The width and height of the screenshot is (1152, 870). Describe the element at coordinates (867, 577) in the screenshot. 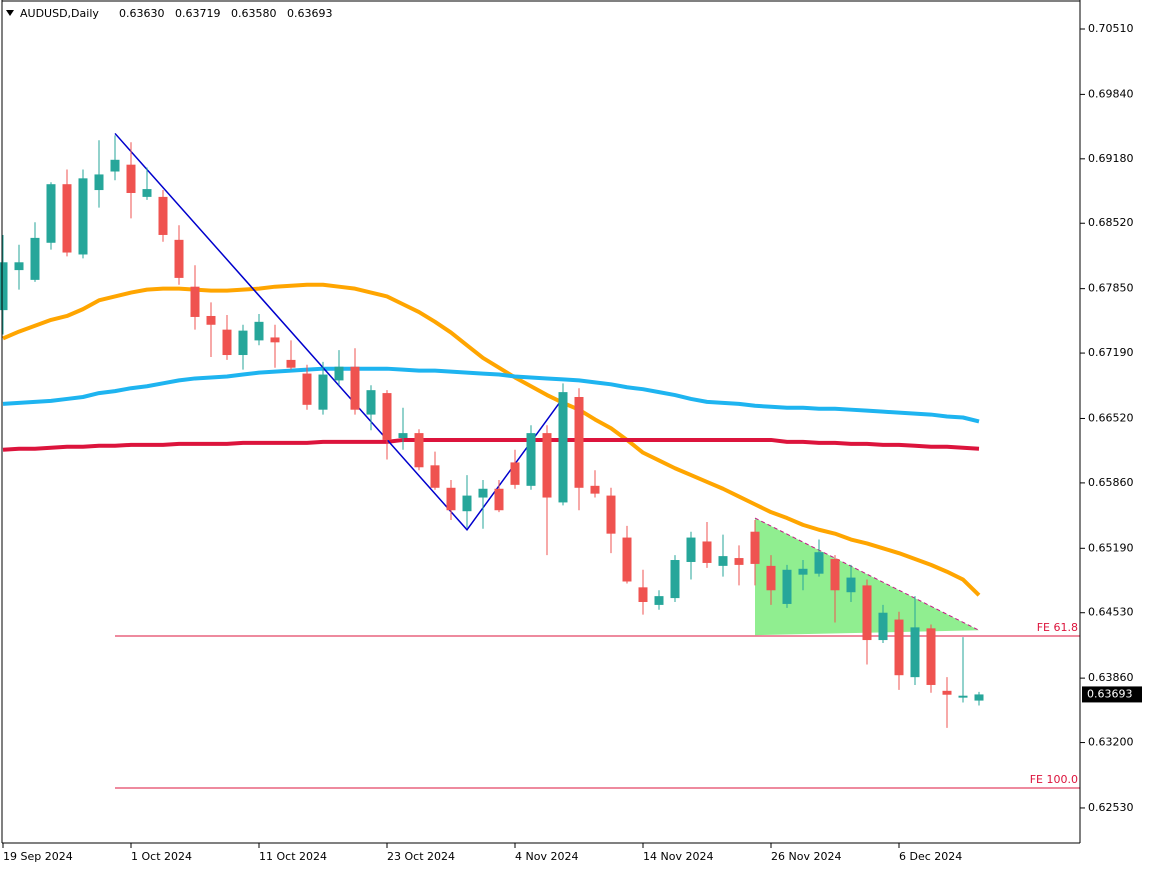

I see `triangle-pattern` at that location.